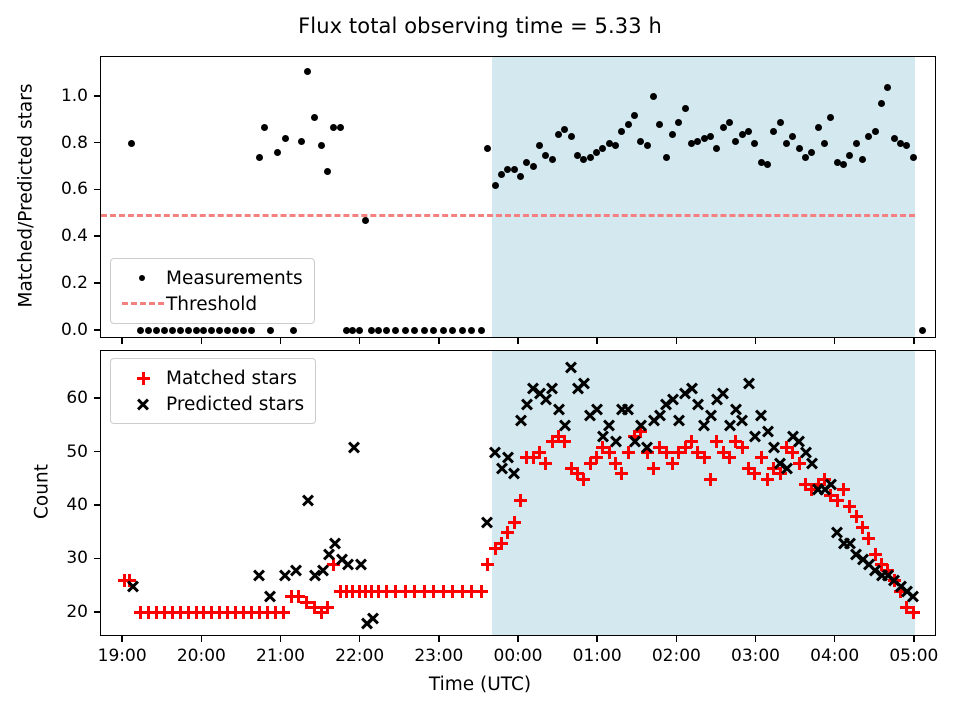  I want to click on x-tick-label: 20:00, so click(201, 656).